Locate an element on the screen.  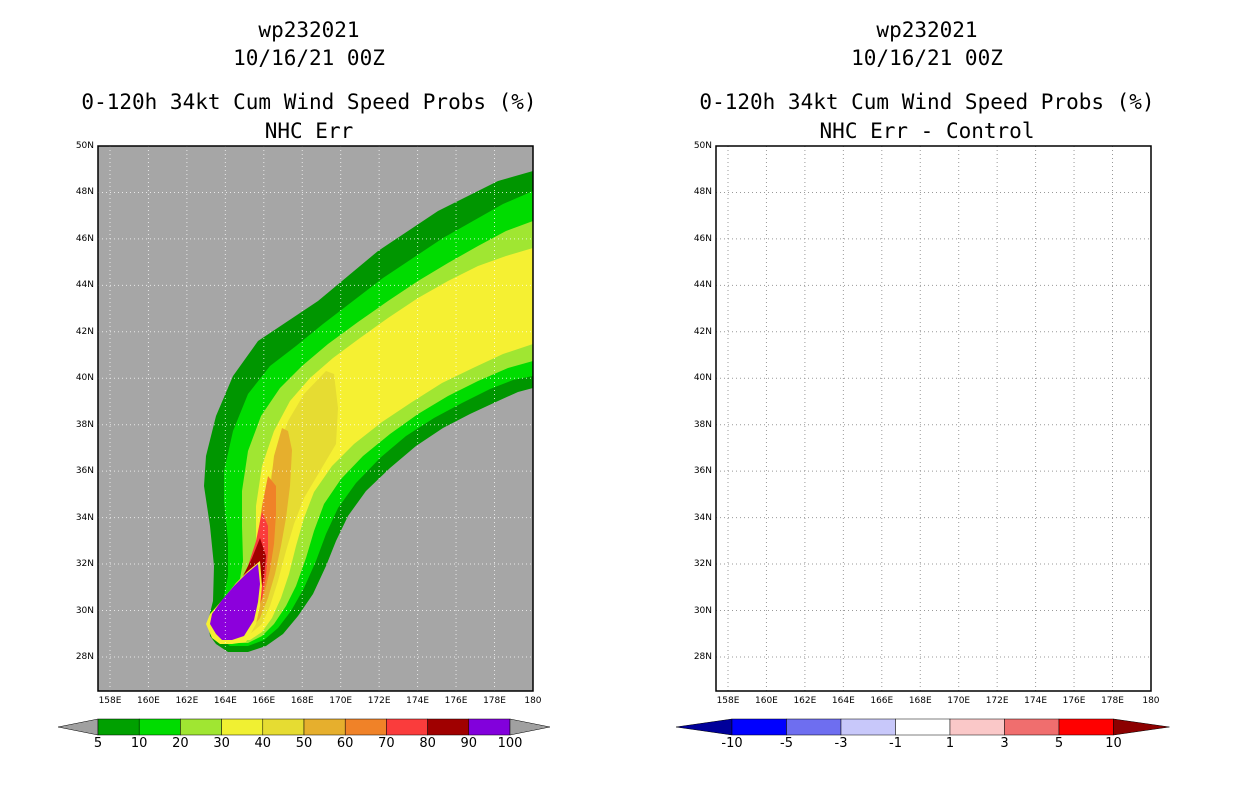
colorbar-label: 80 is located at coordinates (427, 743).